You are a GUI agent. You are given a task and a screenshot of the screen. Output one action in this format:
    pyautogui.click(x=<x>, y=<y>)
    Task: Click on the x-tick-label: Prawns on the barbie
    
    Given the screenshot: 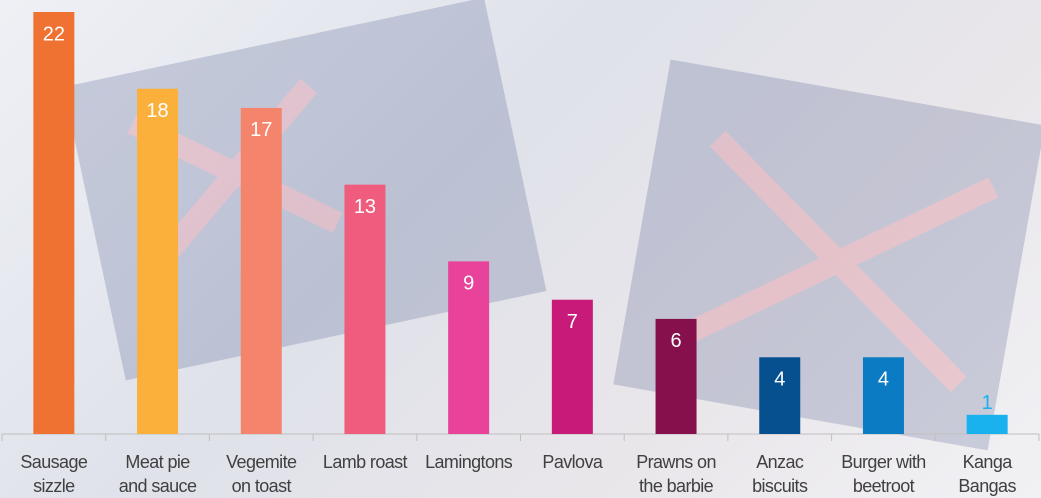 What is the action you would take?
    pyautogui.click(x=676, y=474)
    